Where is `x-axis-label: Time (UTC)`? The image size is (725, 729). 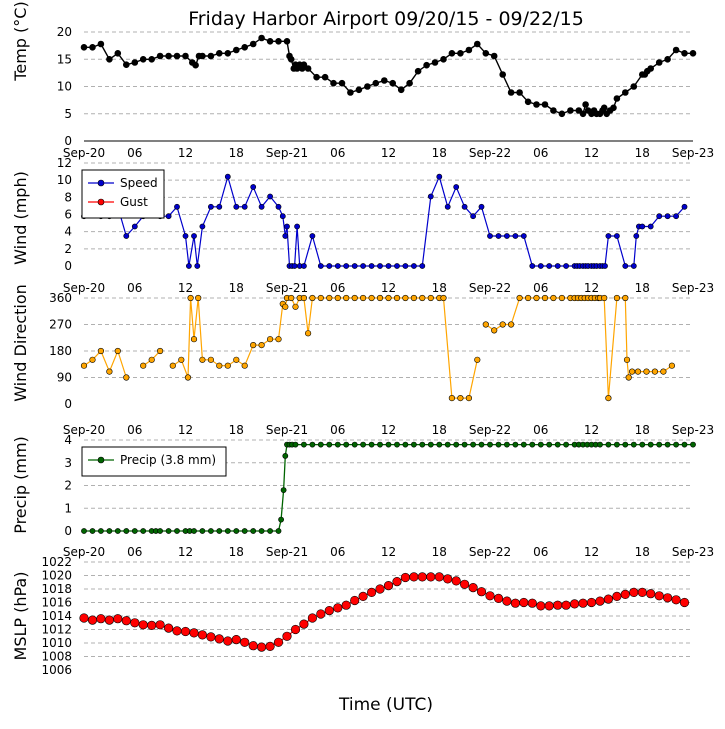 x-axis-label: Time (UTC) is located at coordinates (385, 705).